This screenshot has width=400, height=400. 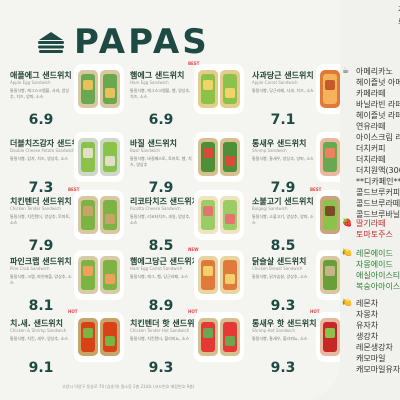 What do you see at coordinates (378, 275) in the screenshot?
I see `drink-item: 애실아이스티` at bounding box center [378, 275].